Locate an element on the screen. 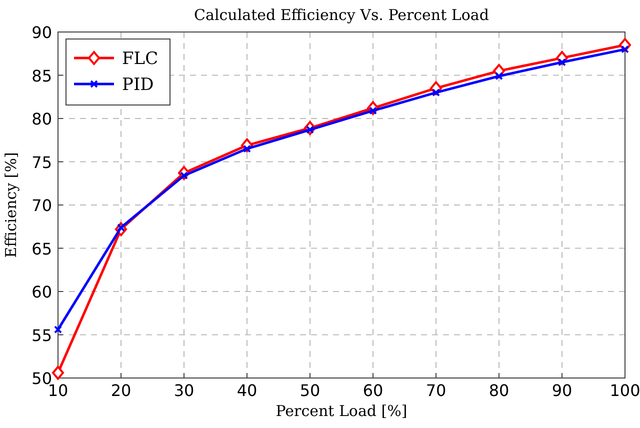 Image resolution: width=640 pixels, height=428 pixels. y-tick-label: 65 is located at coordinates (42, 248).